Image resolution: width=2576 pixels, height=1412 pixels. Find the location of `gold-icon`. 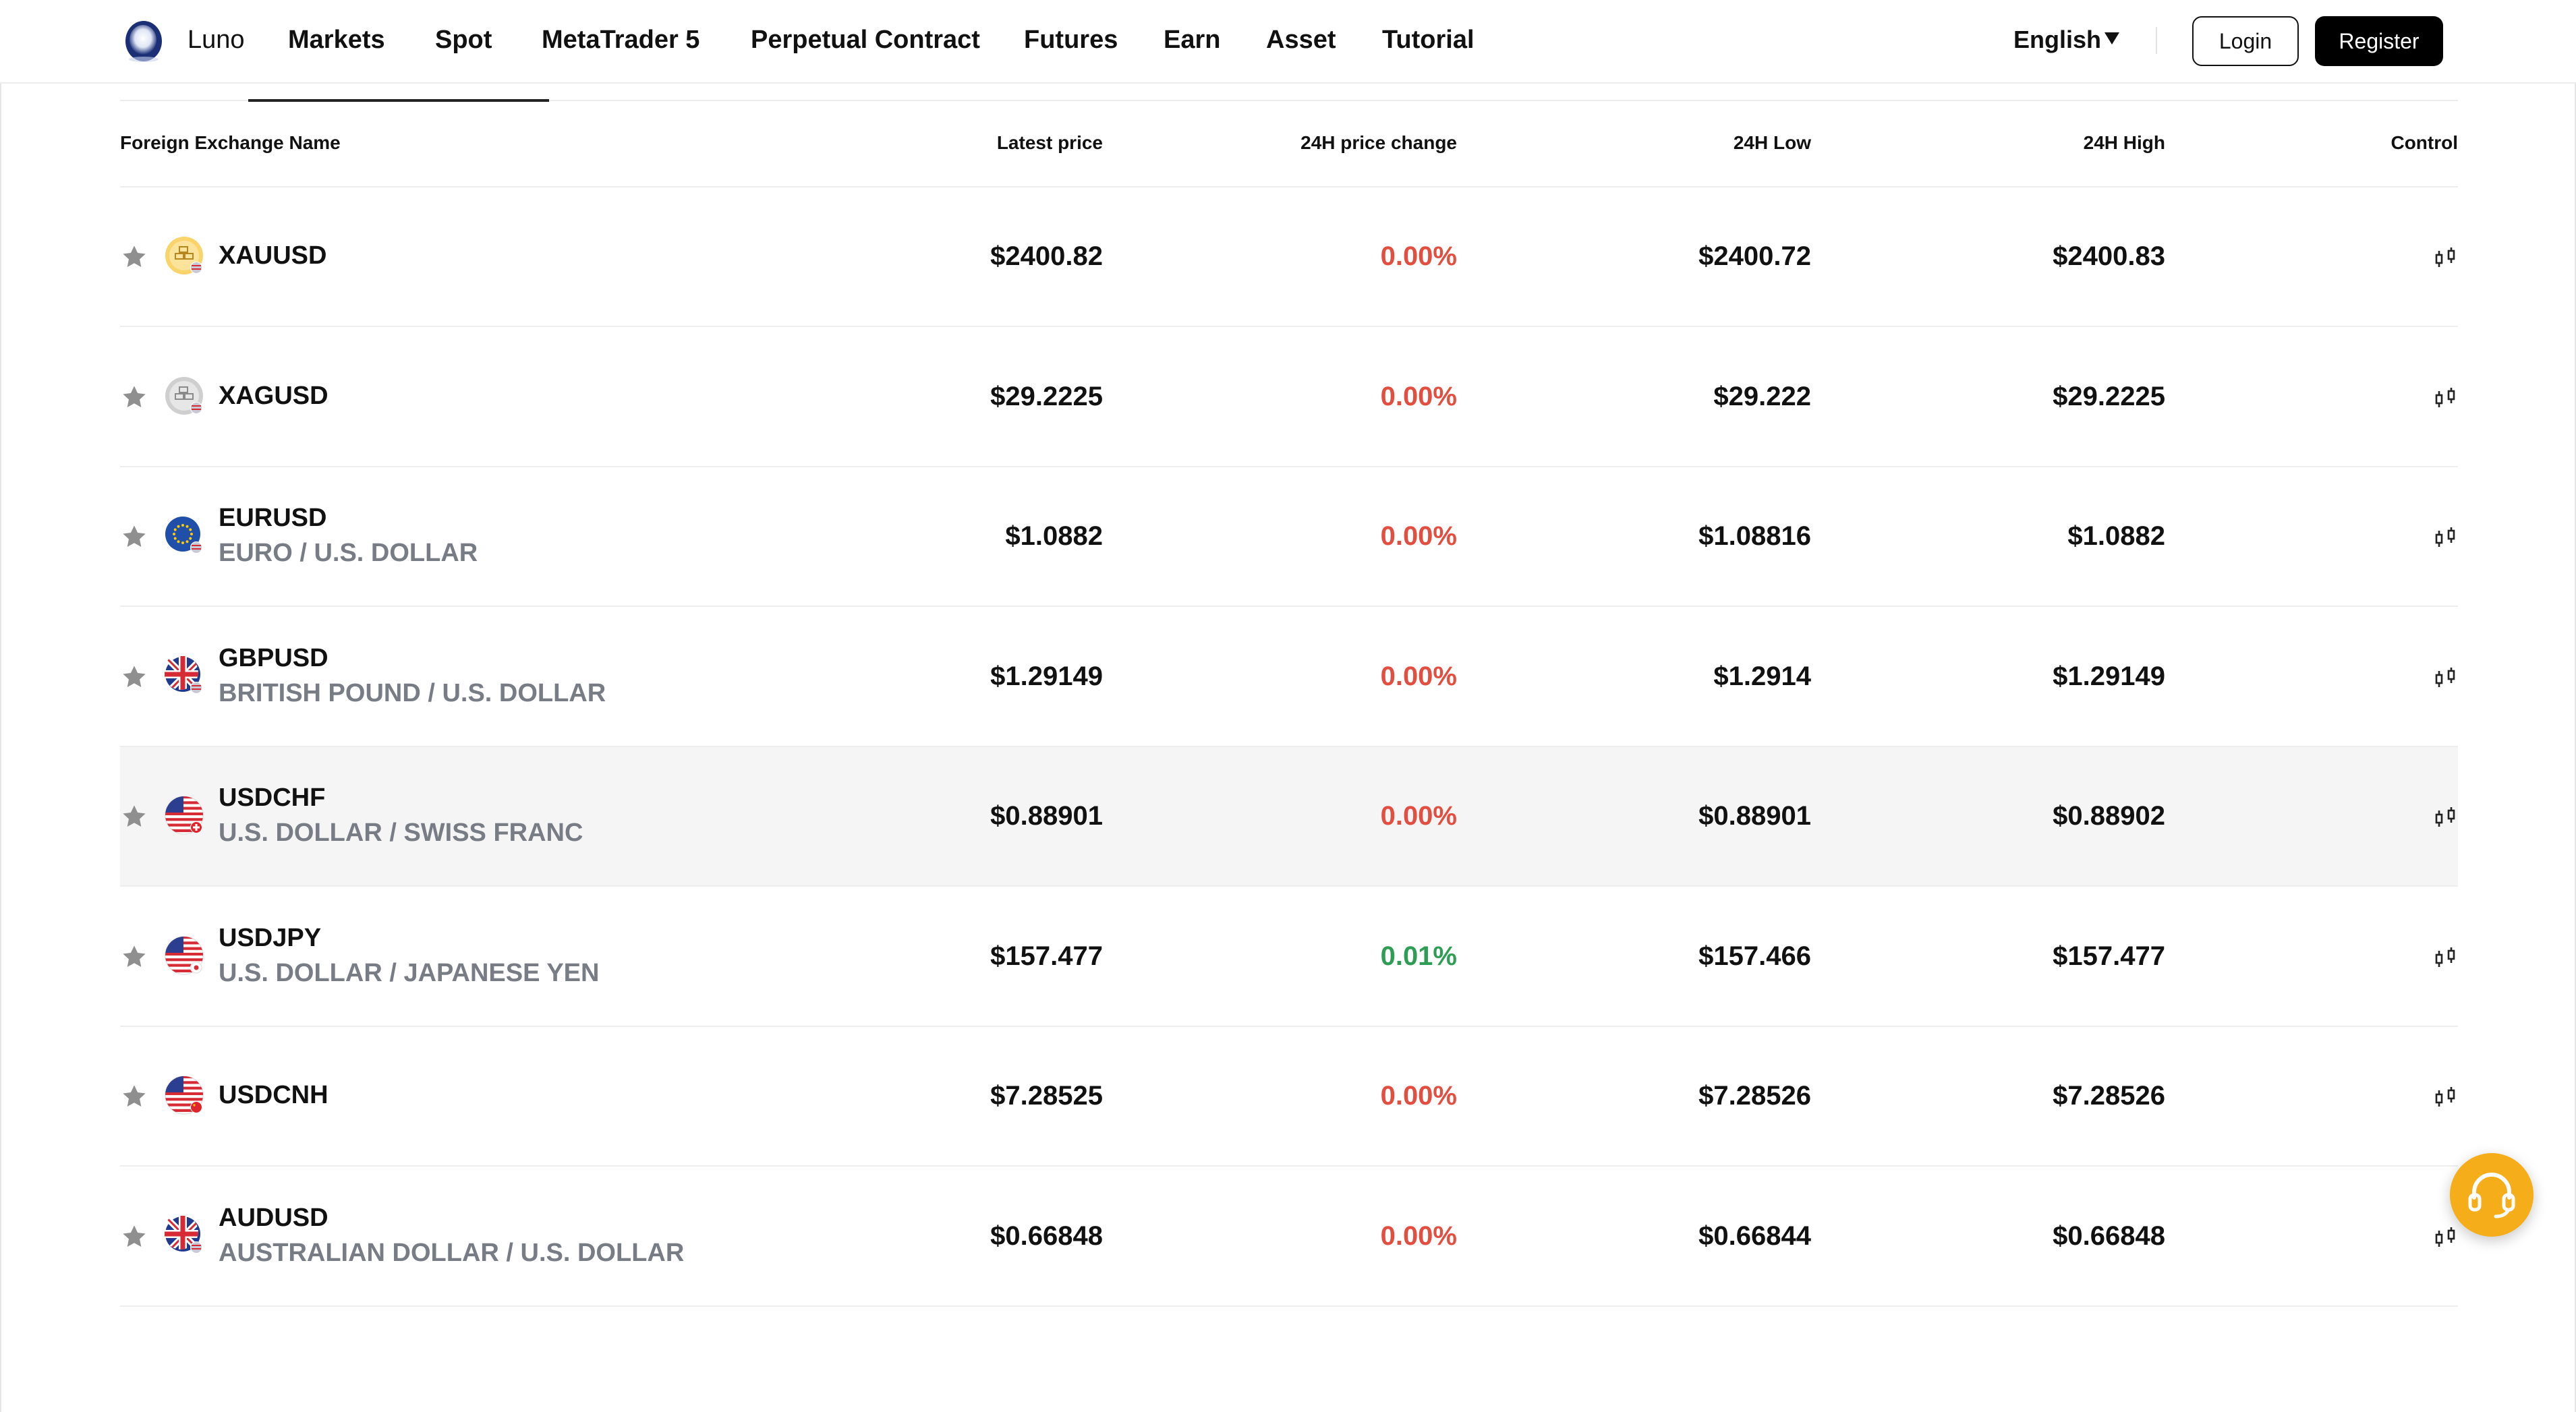

gold-icon is located at coordinates (184, 255).